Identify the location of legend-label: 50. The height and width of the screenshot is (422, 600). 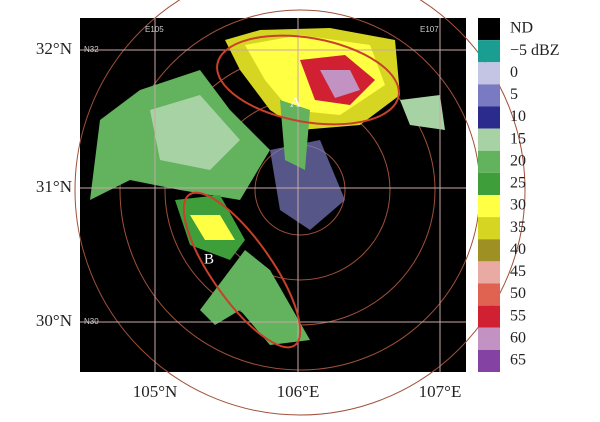
(518, 293).